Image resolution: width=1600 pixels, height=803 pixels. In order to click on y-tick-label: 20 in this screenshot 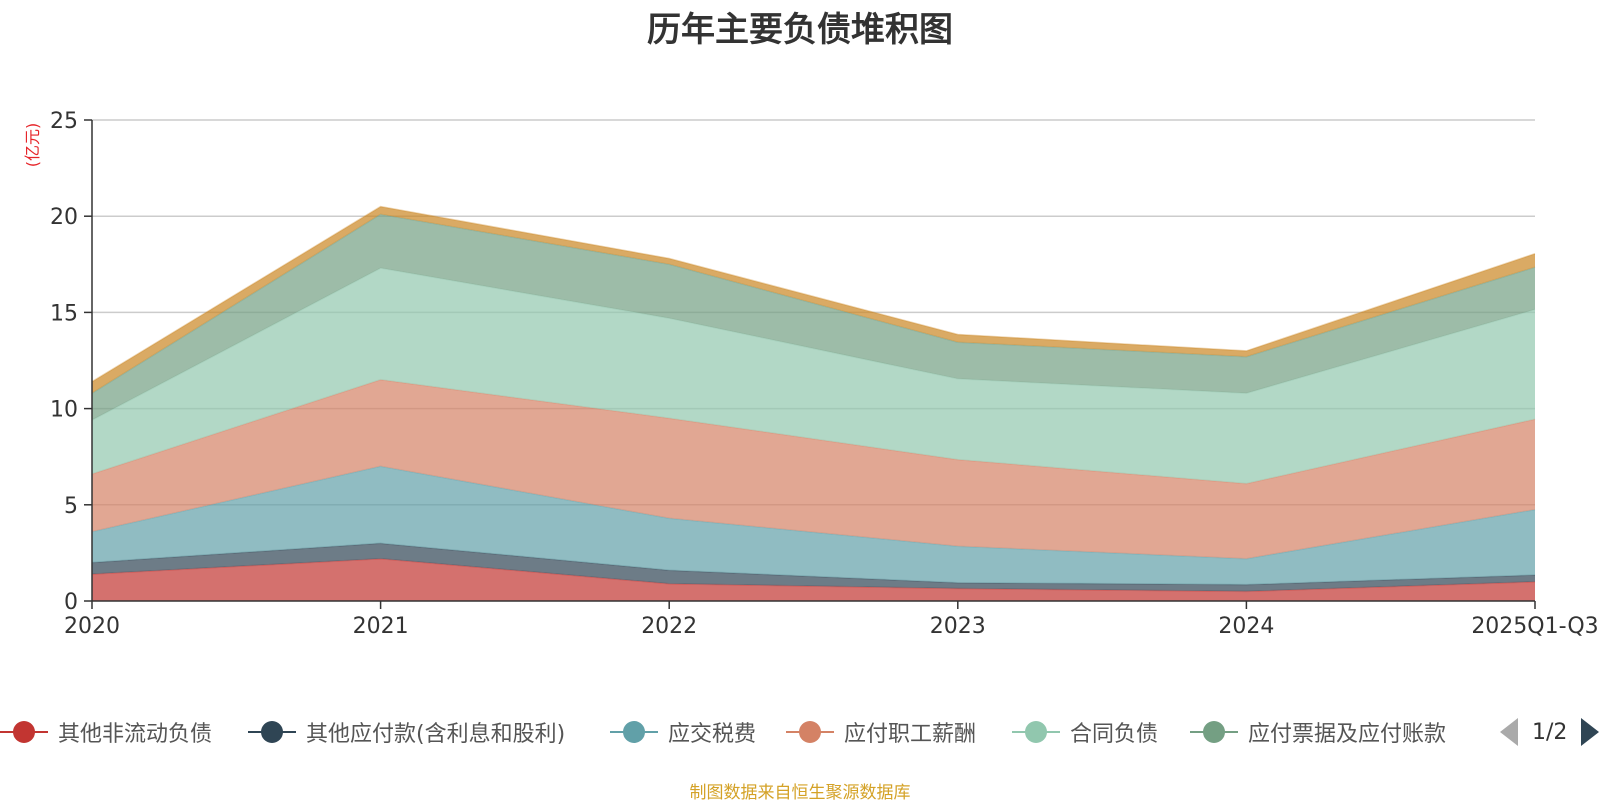, I will do `click(64, 217)`.